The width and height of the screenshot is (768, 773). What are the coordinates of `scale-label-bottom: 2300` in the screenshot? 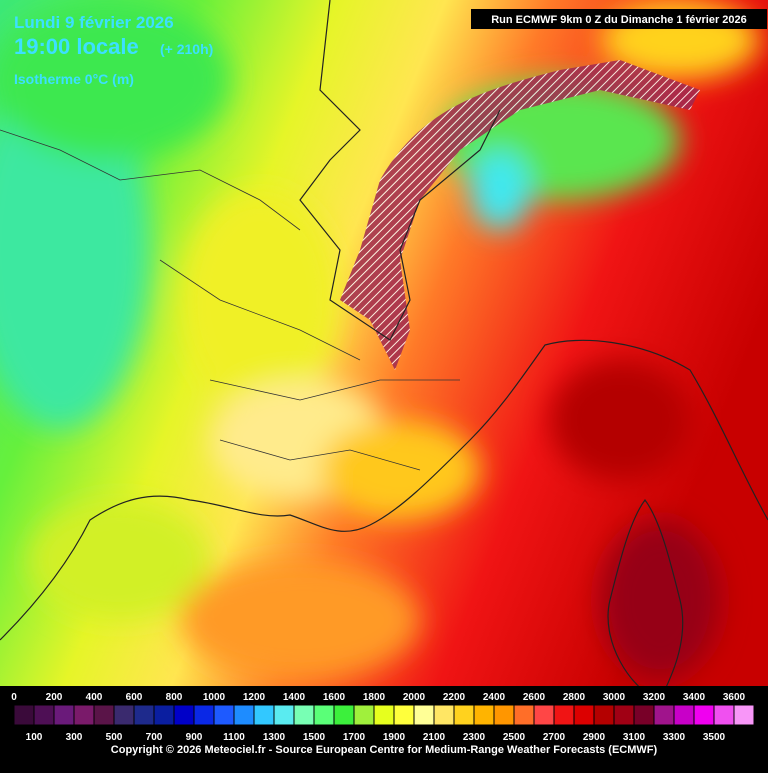 It's located at (474, 737).